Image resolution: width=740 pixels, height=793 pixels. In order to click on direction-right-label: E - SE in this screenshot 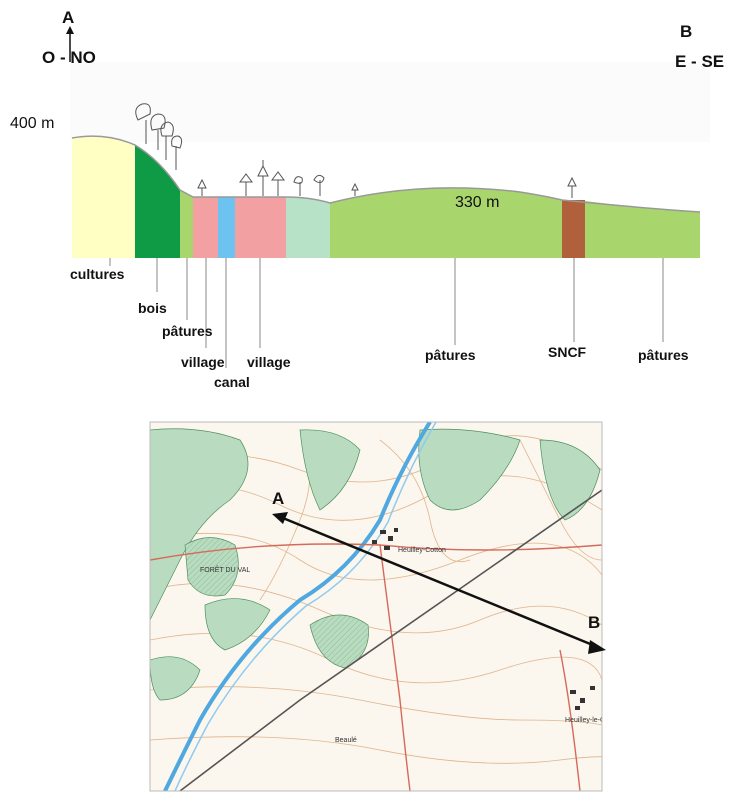, I will do `click(700, 61)`.